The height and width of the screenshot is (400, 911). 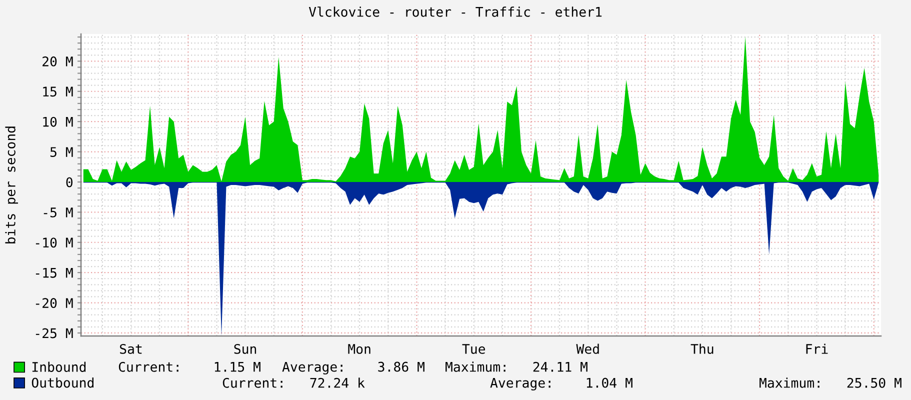 What do you see at coordinates (58, 213) in the screenshot?
I see `y-tick-label: -5 M` at bounding box center [58, 213].